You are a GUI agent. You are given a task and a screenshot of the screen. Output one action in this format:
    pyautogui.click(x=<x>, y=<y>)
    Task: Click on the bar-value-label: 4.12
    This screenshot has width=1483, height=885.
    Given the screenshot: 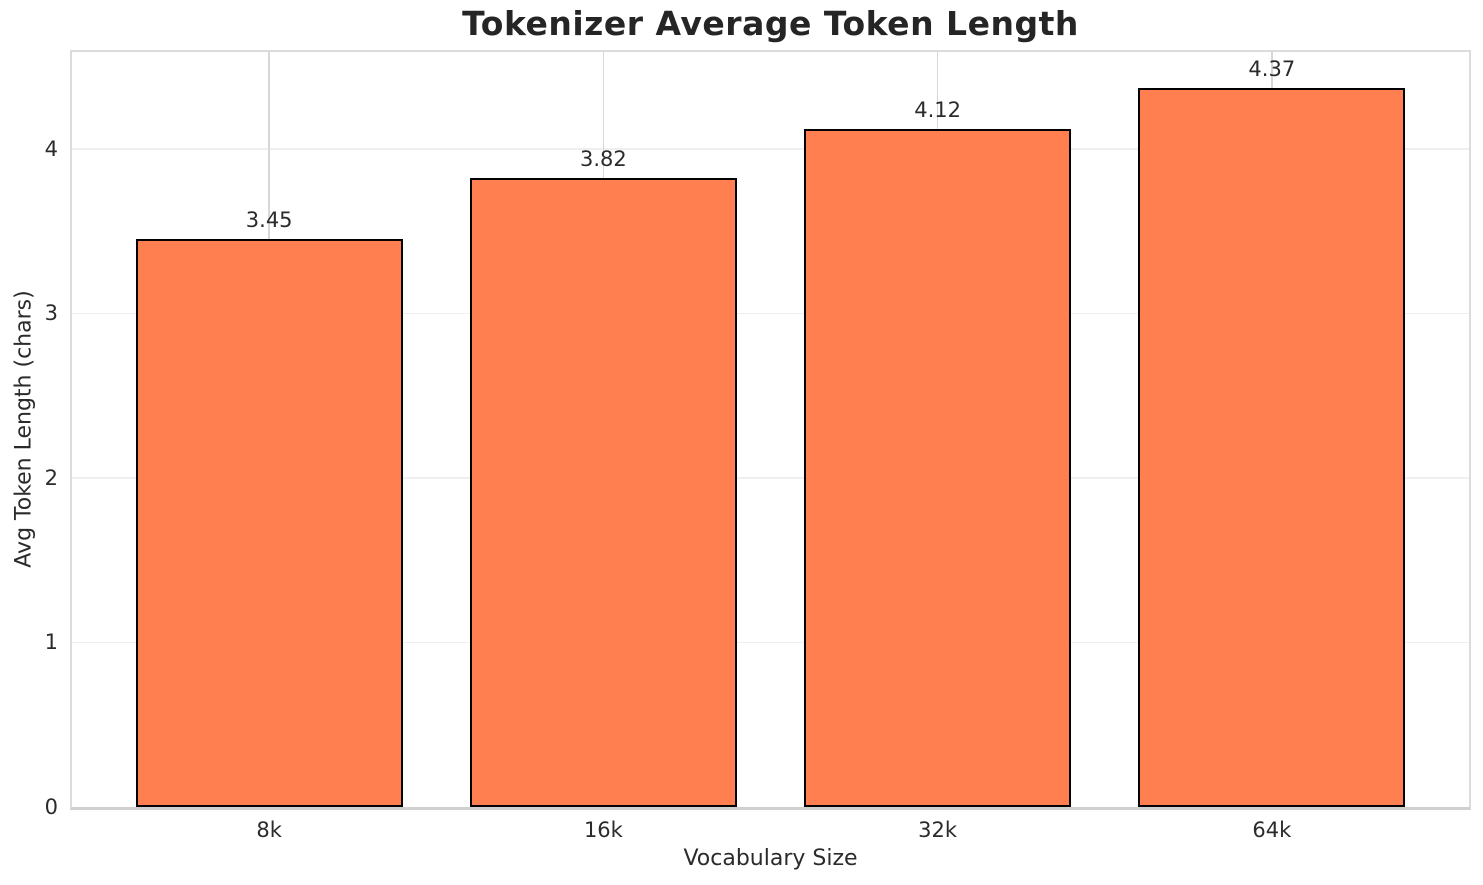 What is the action you would take?
    pyautogui.click(x=937, y=110)
    